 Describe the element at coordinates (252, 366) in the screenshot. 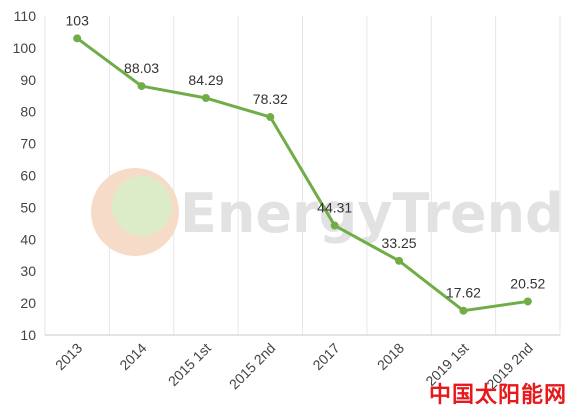

I see `x-tick-label: 2015 2nd` at that location.